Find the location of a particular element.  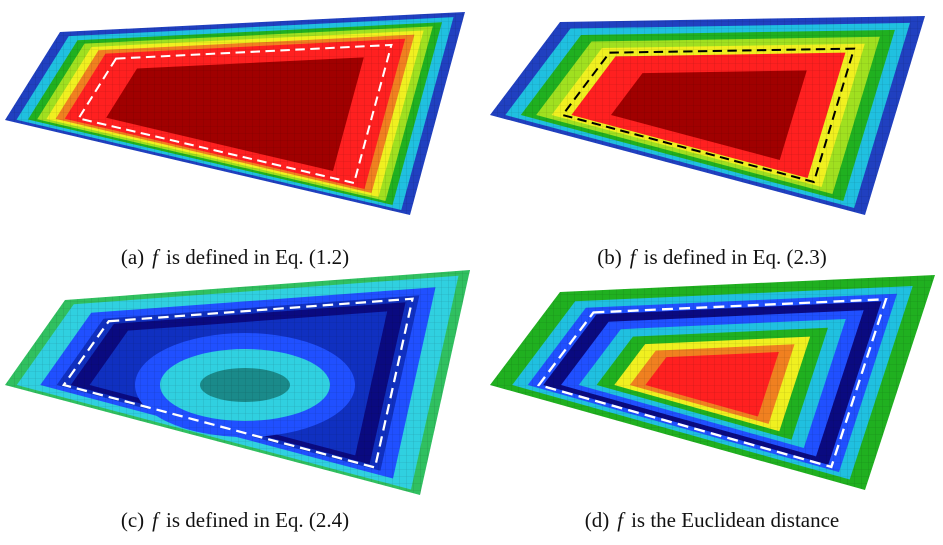

caption-label: (d) is located at coordinates (597, 520).